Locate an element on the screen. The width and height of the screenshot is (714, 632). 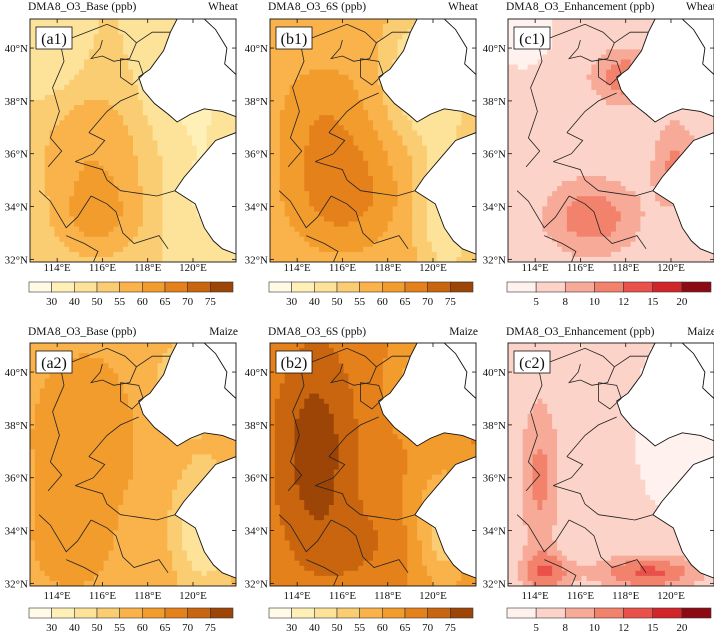
panel-tag: (b1) is located at coordinates (294, 38).